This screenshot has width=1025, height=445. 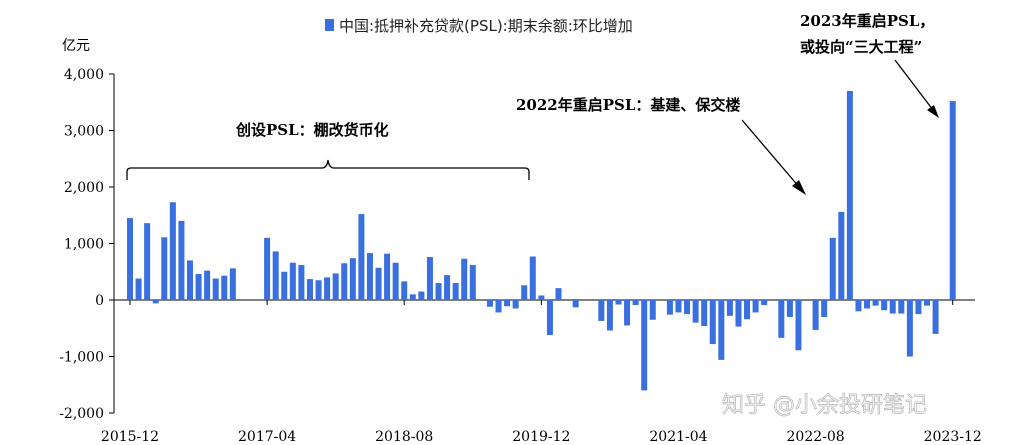 What do you see at coordinates (130, 437) in the screenshot?
I see `x-tick-label: 2015-12` at bounding box center [130, 437].